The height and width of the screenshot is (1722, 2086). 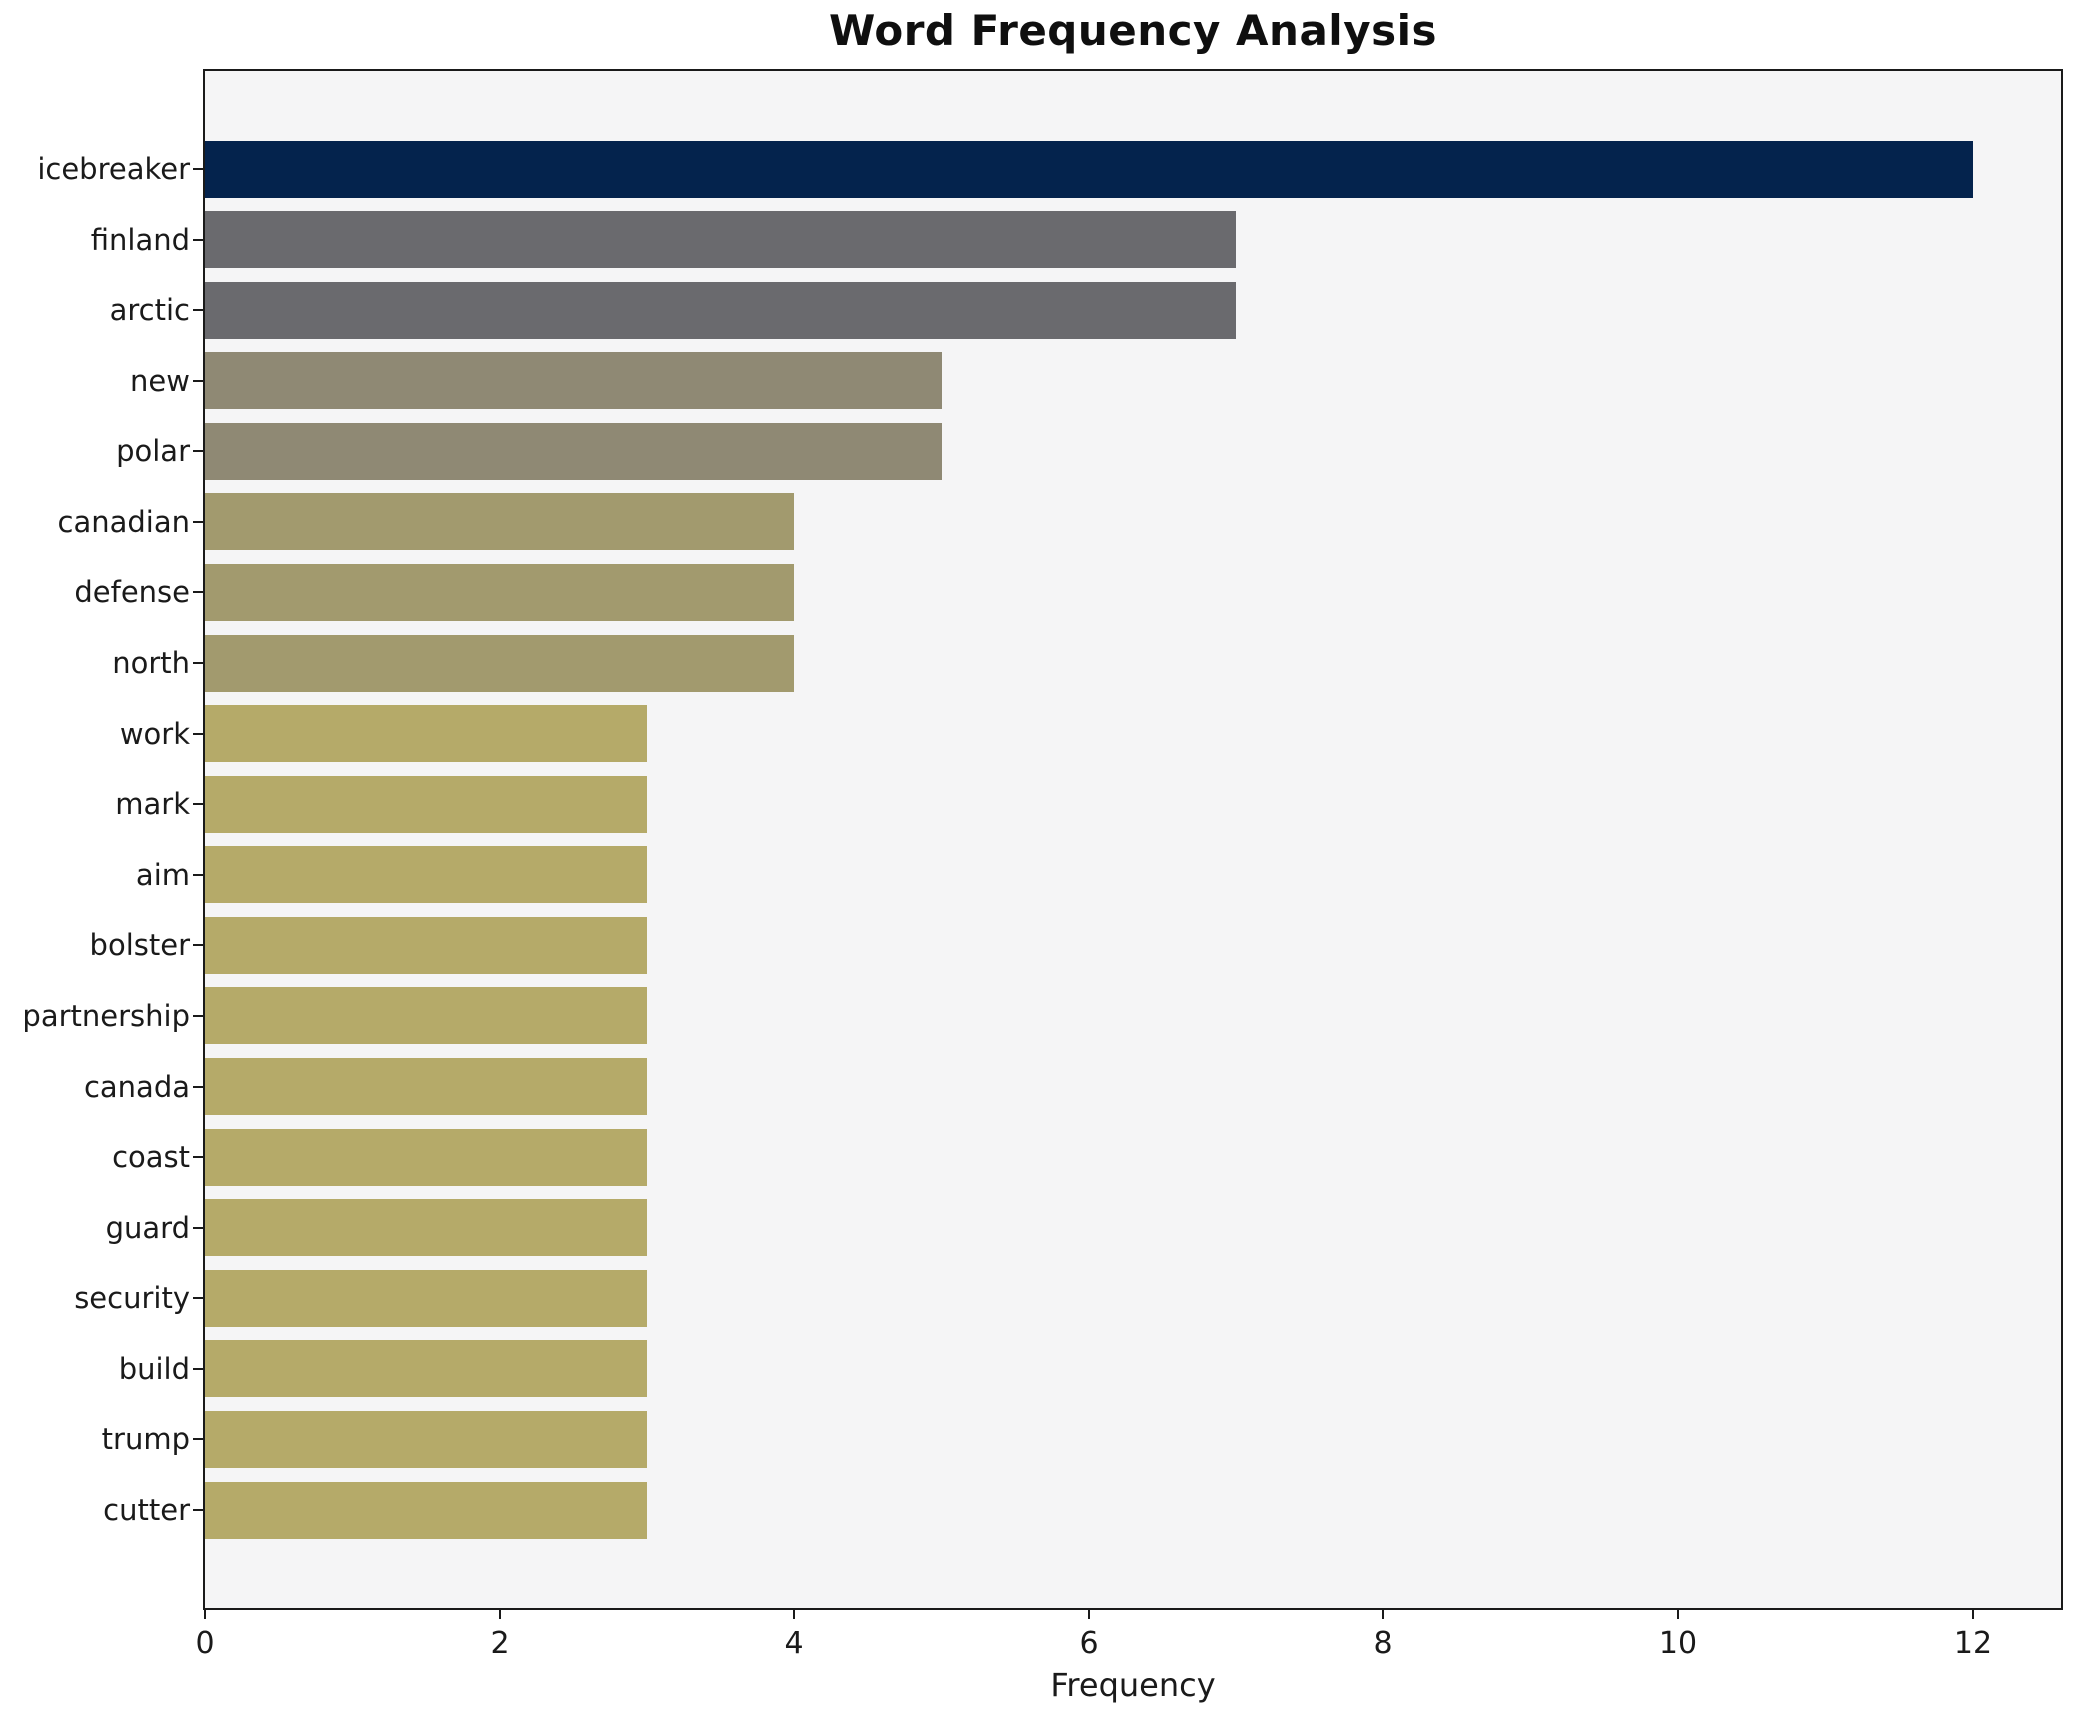 What do you see at coordinates (426, 804) in the screenshot?
I see `bar-mark` at bounding box center [426, 804].